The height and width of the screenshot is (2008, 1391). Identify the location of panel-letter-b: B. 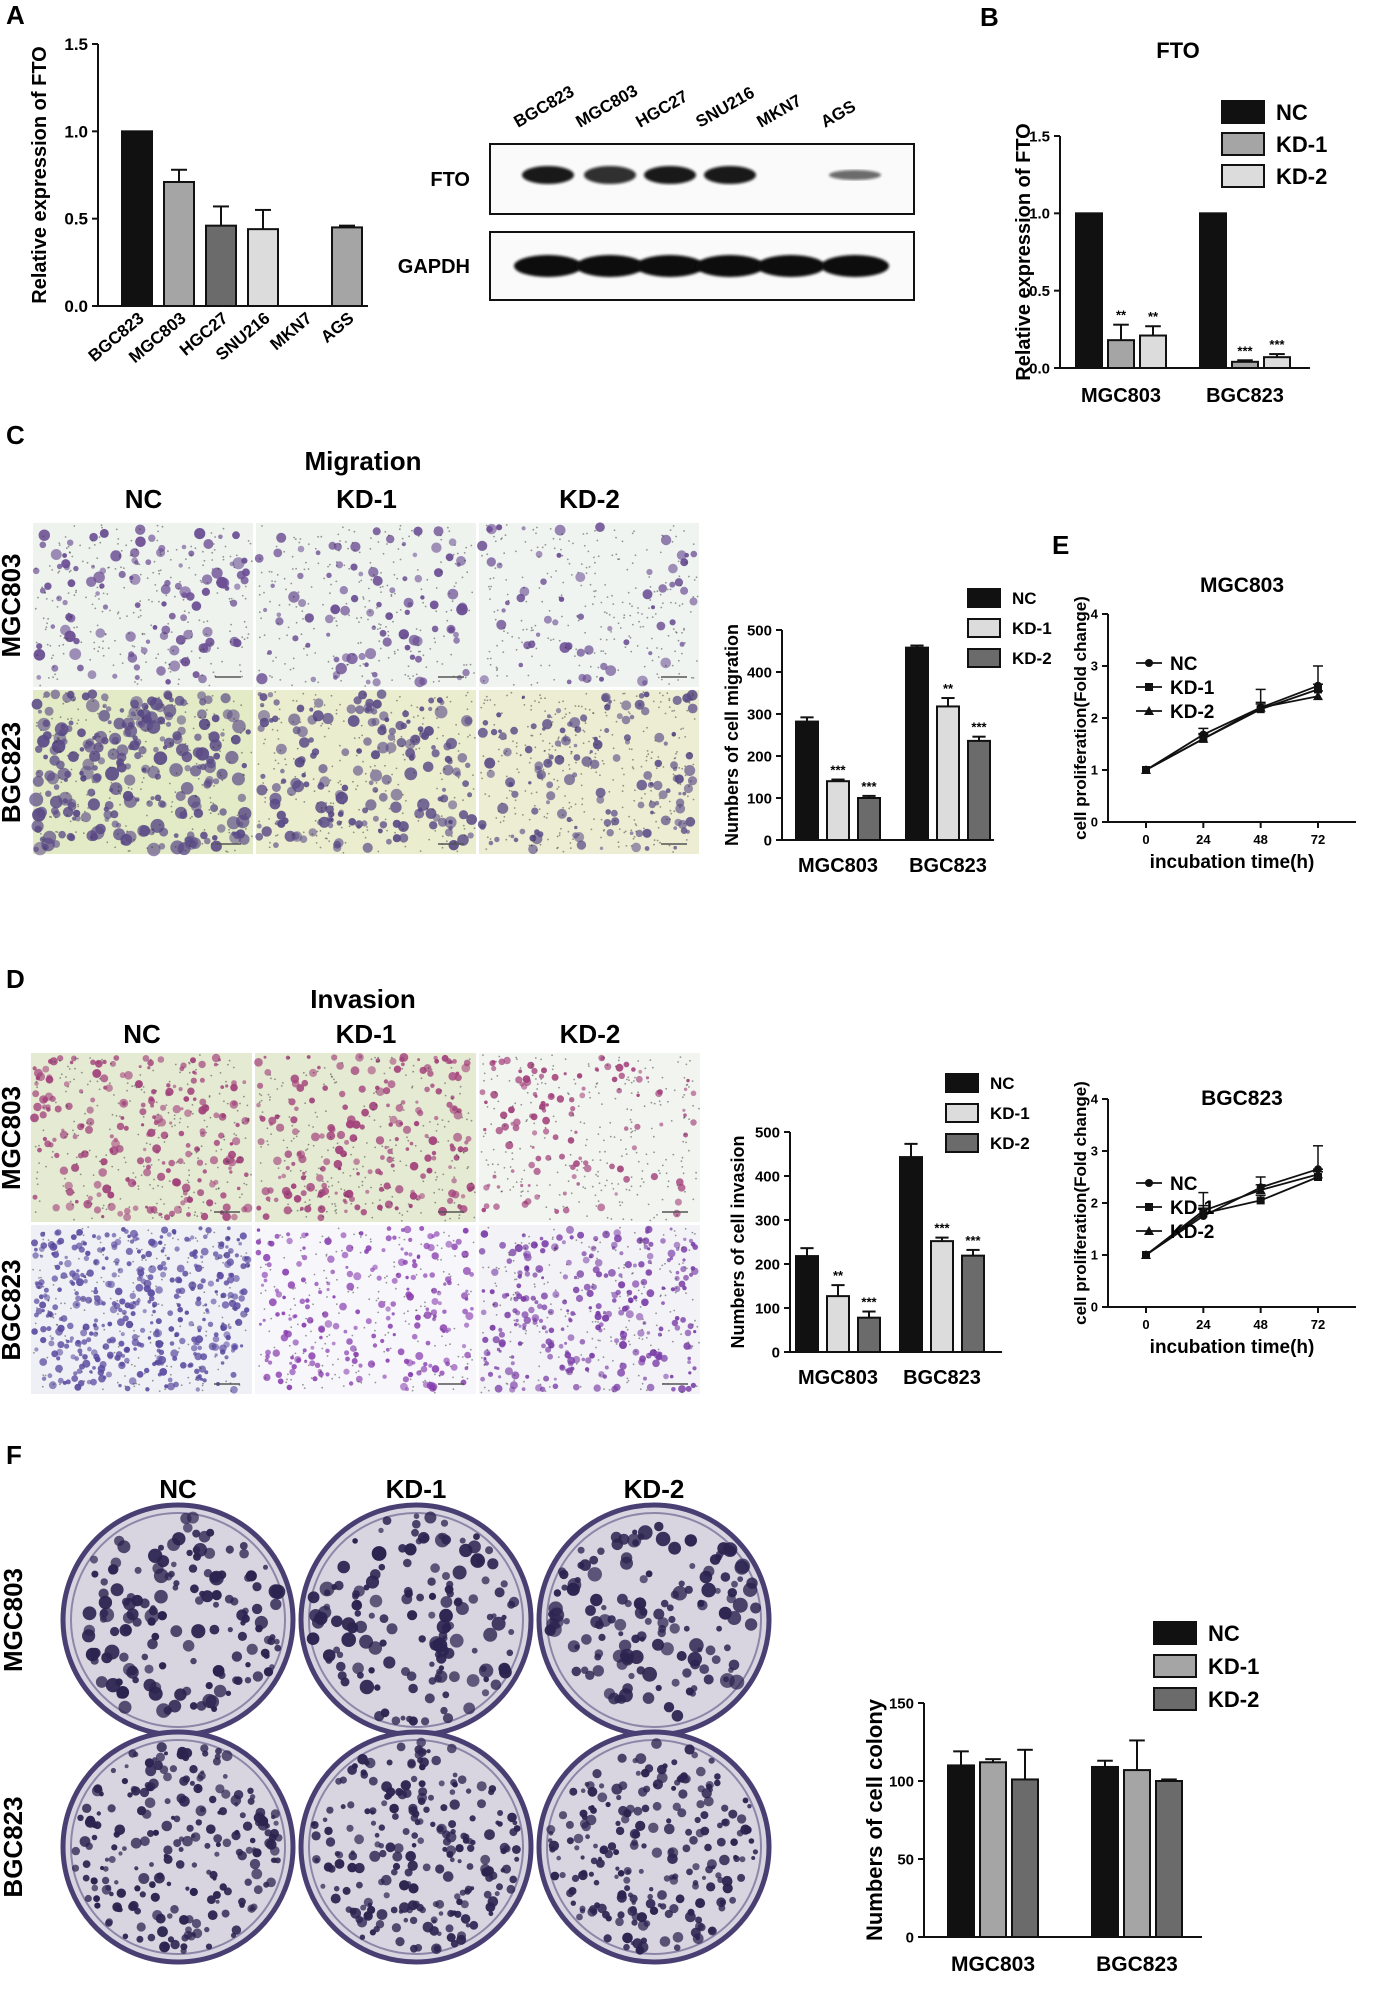
(989, 17).